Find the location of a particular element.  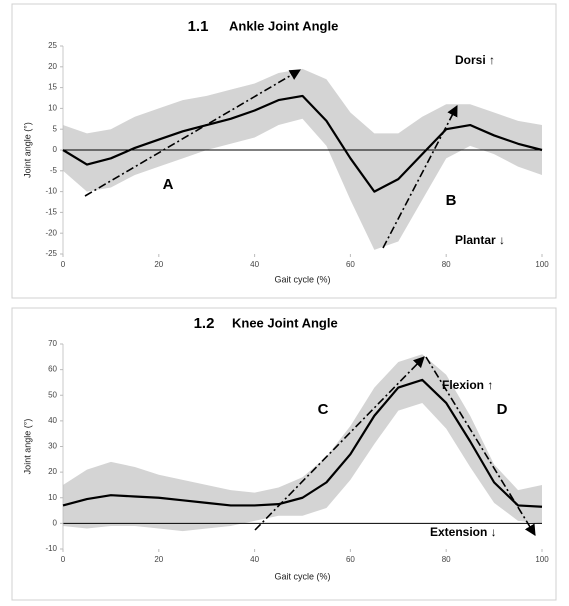

y-tick-label: 5 is located at coordinates (55, 128).